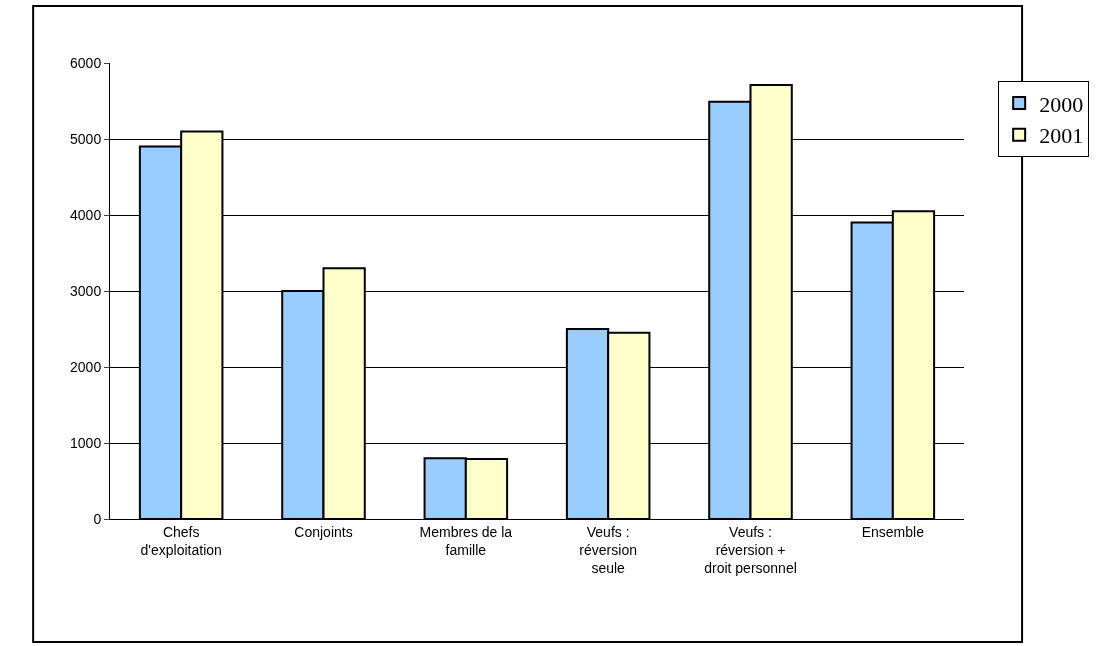 This screenshot has width=1101, height=646. What do you see at coordinates (1061, 136) in the screenshot?
I see `legend-label: 2001` at bounding box center [1061, 136].